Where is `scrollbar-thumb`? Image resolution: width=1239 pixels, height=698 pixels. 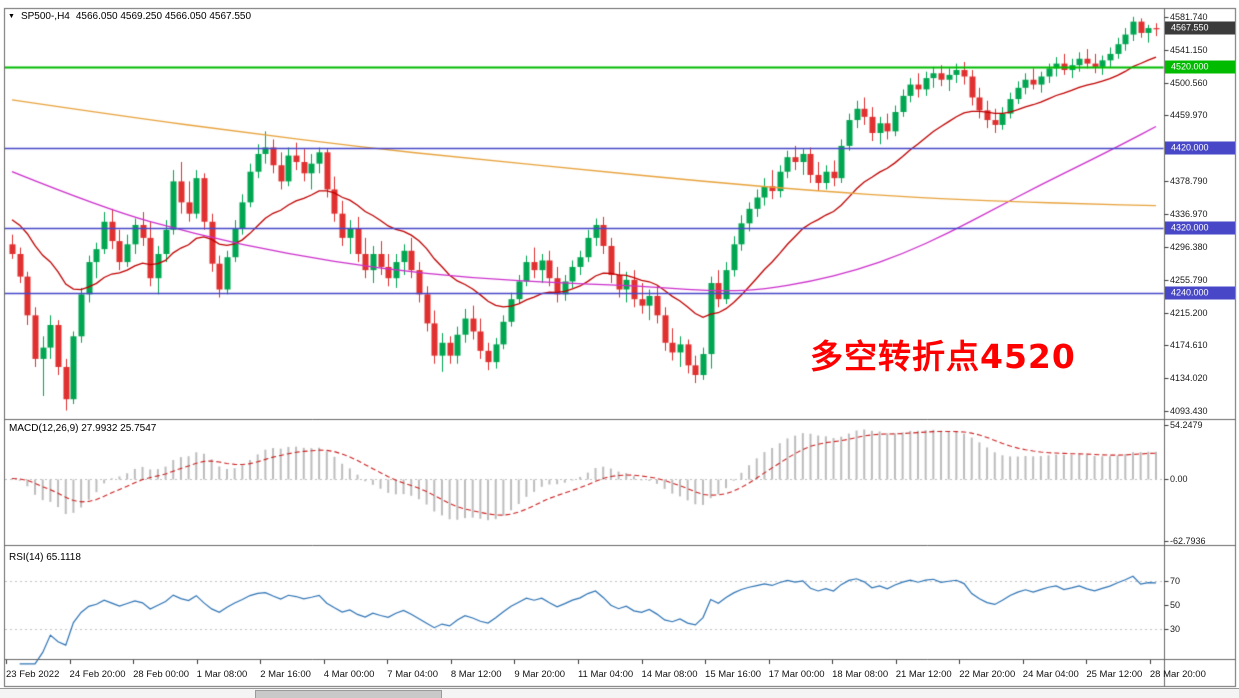 scrollbar-thumb is located at coordinates (348, 694).